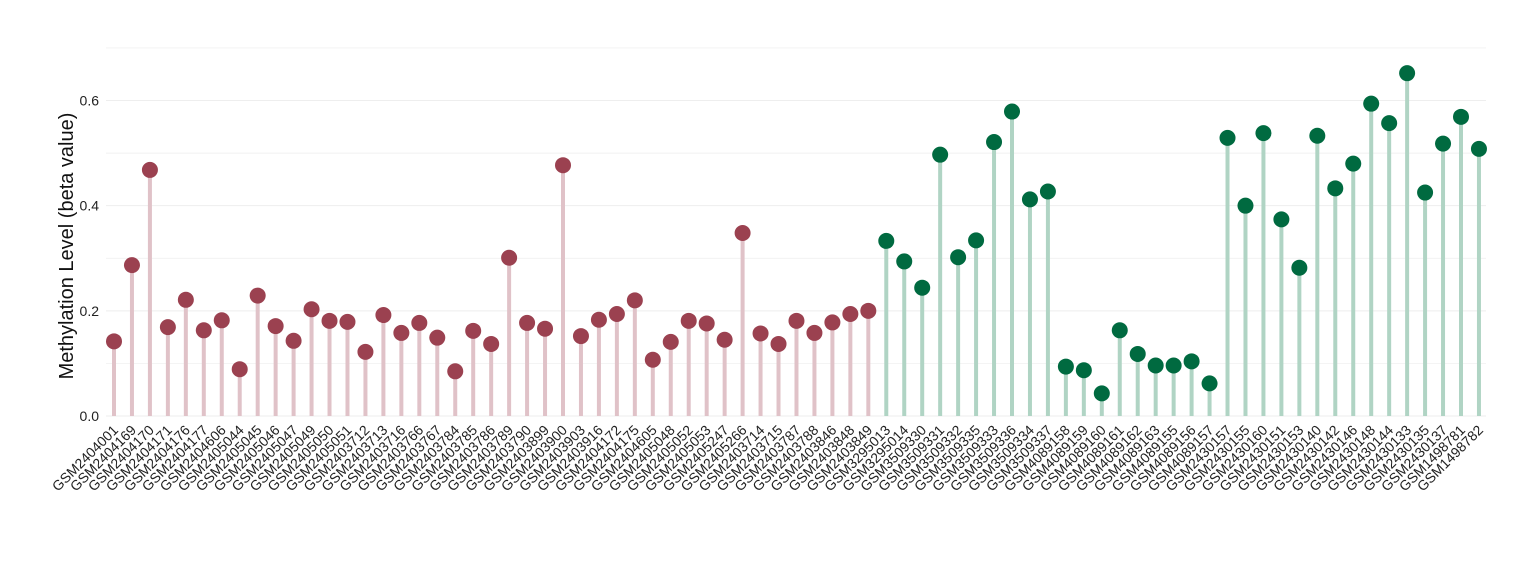  What do you see at coordinates (90, 206) in the screenshot?
I see `y-tick-label: 0.4` at bounding box center [90, 206].